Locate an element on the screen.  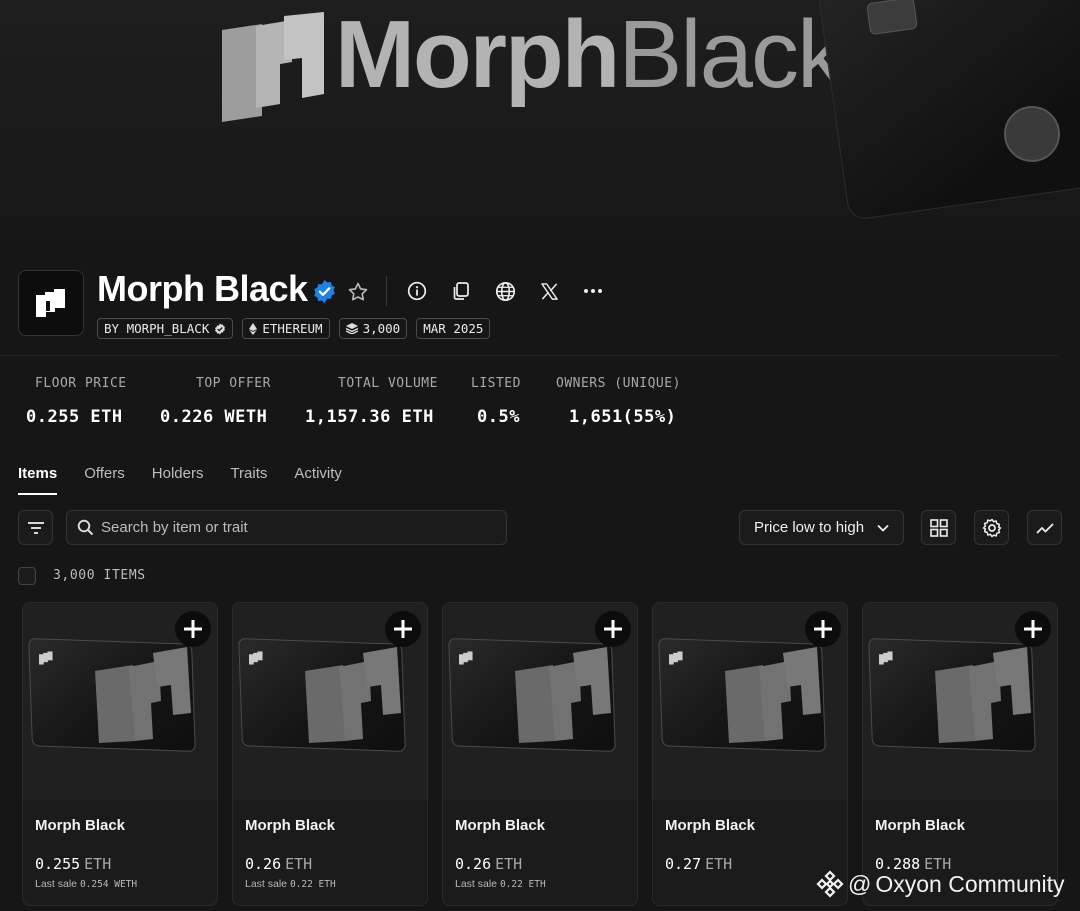
x-twitter-icon is located at coordinates (549, 291).